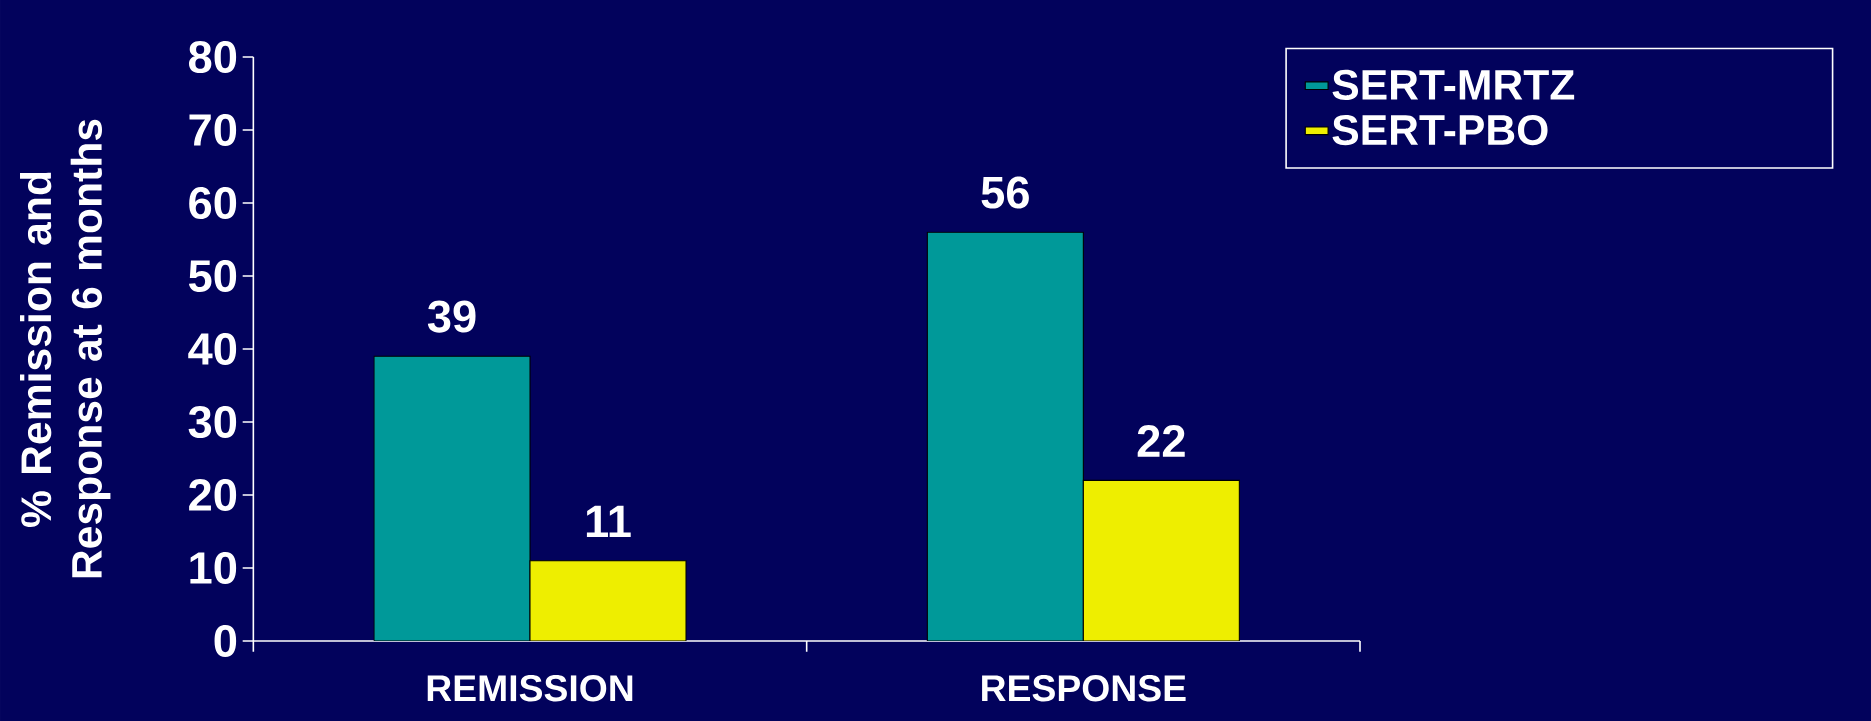 This screenshot has height=721, width=1871. What do you see at coordinates (1440, 130) in the screenshot?
I see `legend-label: SERT-PBO` at bounding box center [1440, 130].